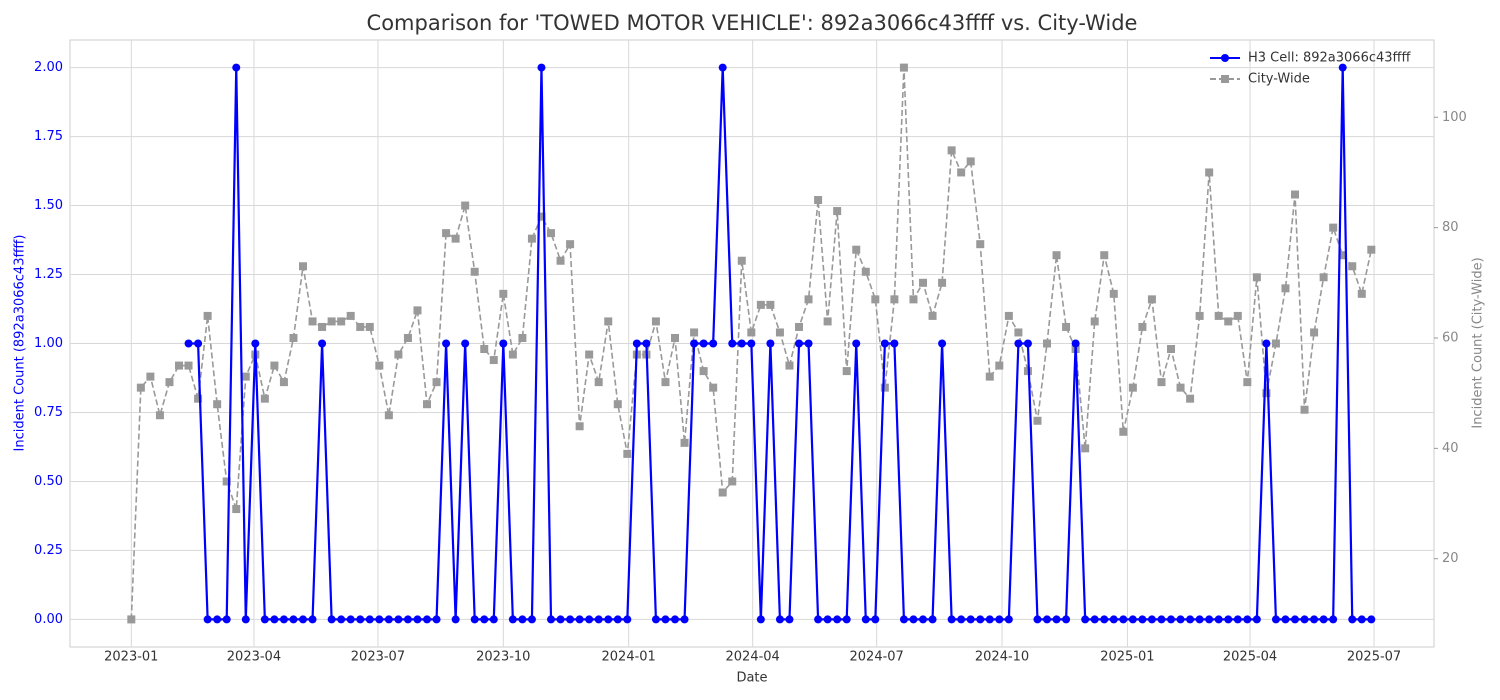 The width and height of the screenshot is (1500, 700). I want to click on x-tick-label: 2023-01, so click(131, 657).